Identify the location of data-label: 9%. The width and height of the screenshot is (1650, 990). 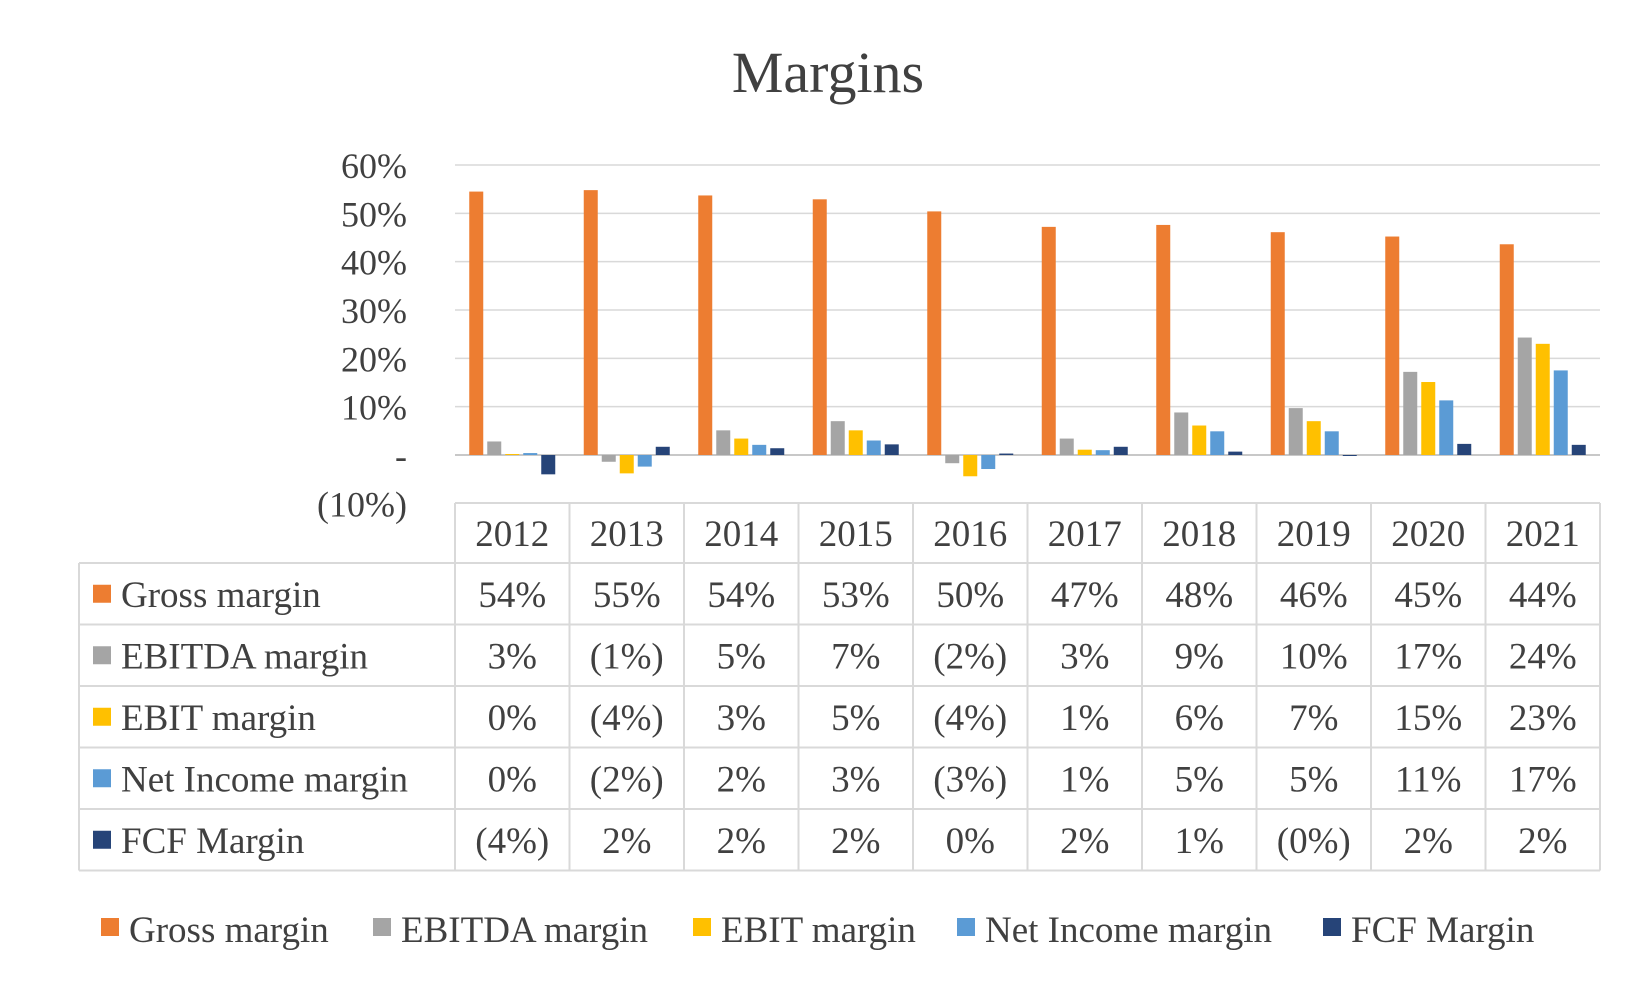
(1199, 656).